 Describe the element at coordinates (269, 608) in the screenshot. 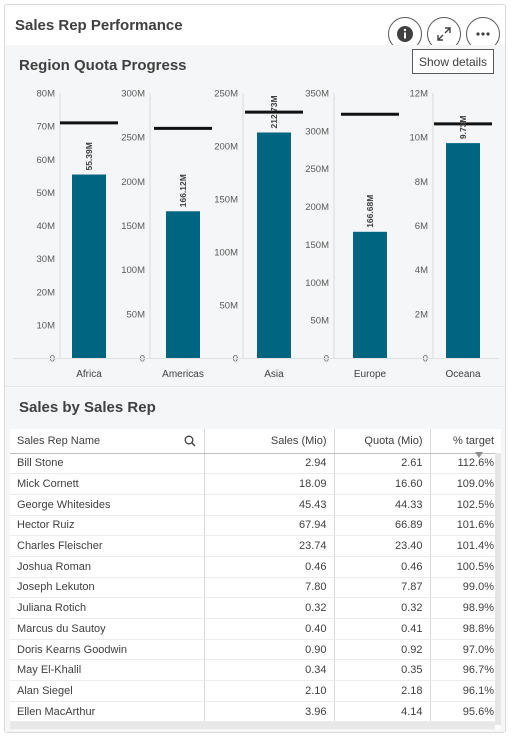

I see `cell-sales: 0.32` at that location.